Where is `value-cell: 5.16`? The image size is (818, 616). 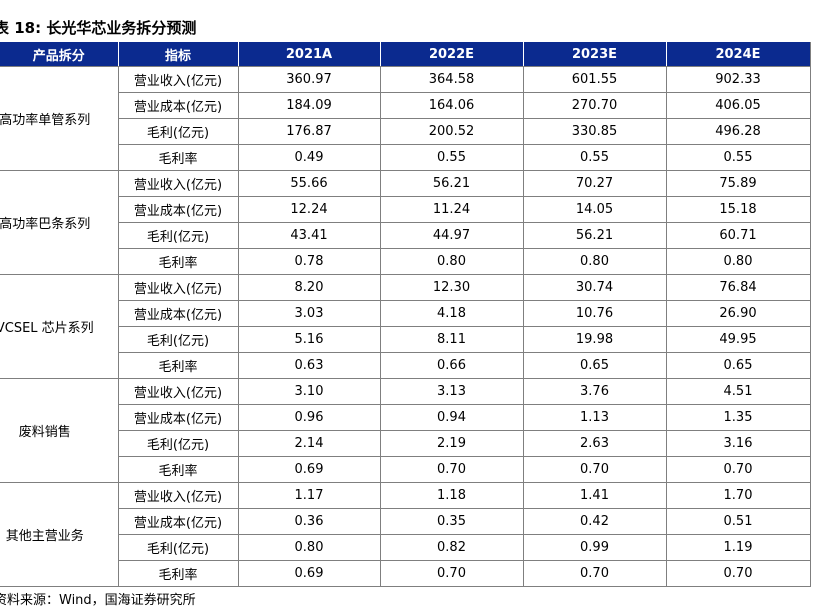
value-cell: 5.16 is located at coordinates (309, 339).